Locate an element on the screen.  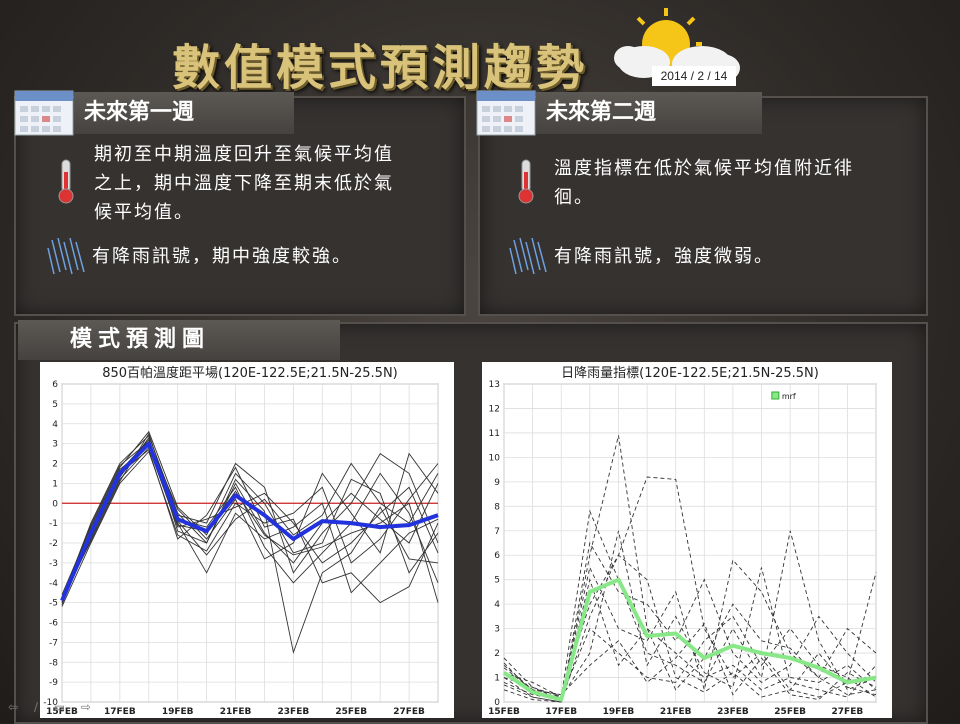
y-tick-label: -5 is located at coordinates (53, 604).